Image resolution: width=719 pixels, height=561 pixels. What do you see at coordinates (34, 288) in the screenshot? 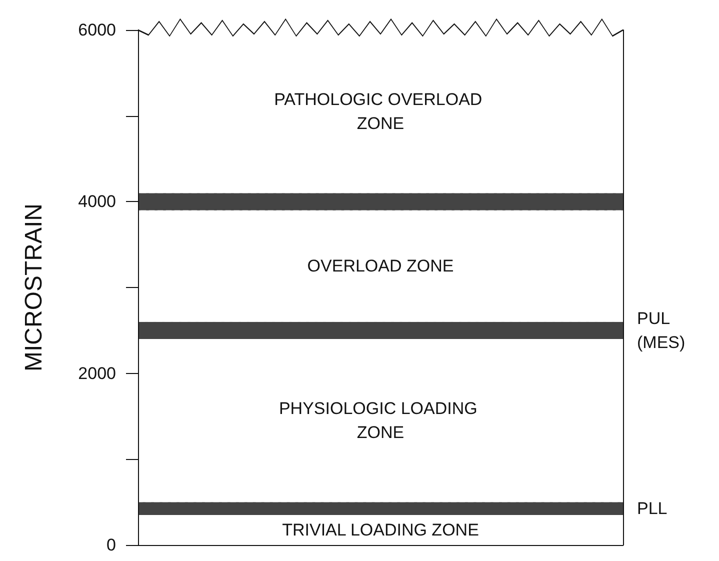
I see `y-axis-title: MICROSTRAIN` at bounding box center [34, 288].